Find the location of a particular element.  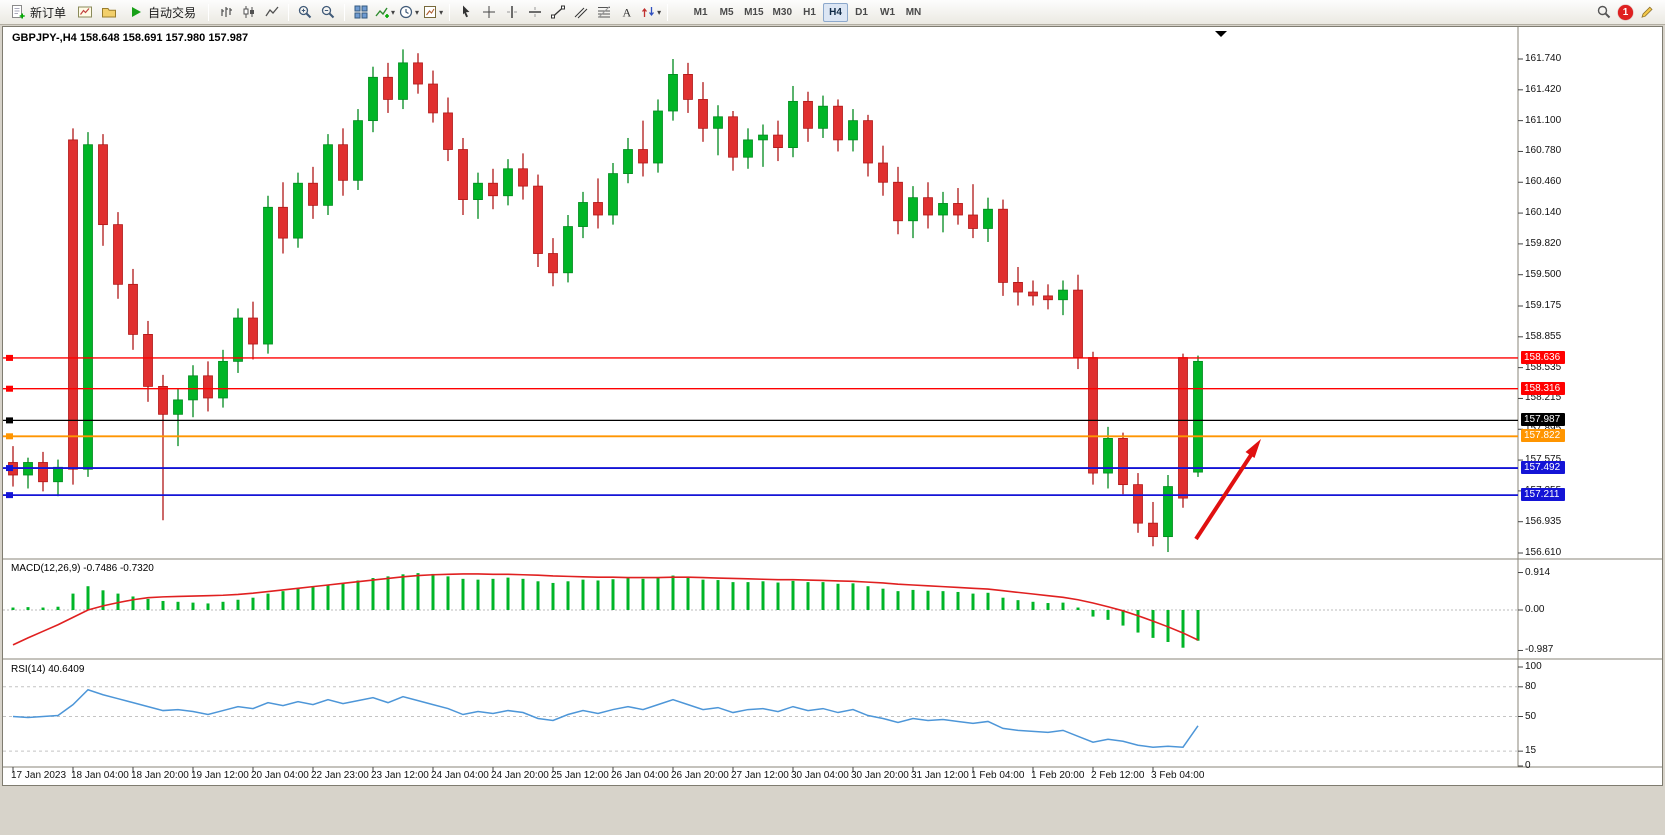

crosshair-button is located at coordinates (489, 12).